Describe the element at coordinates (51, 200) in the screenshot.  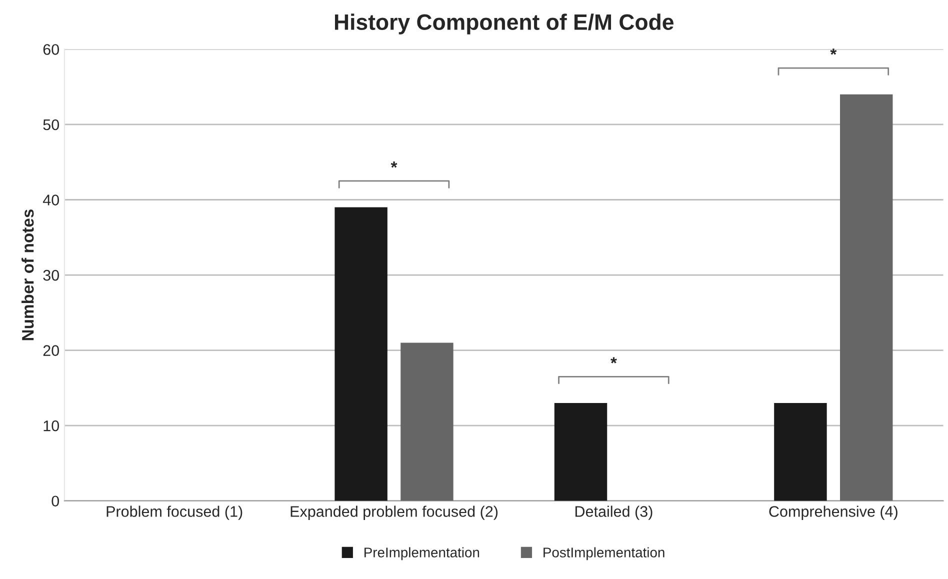
I see `y-tick-label: 40` at that location.